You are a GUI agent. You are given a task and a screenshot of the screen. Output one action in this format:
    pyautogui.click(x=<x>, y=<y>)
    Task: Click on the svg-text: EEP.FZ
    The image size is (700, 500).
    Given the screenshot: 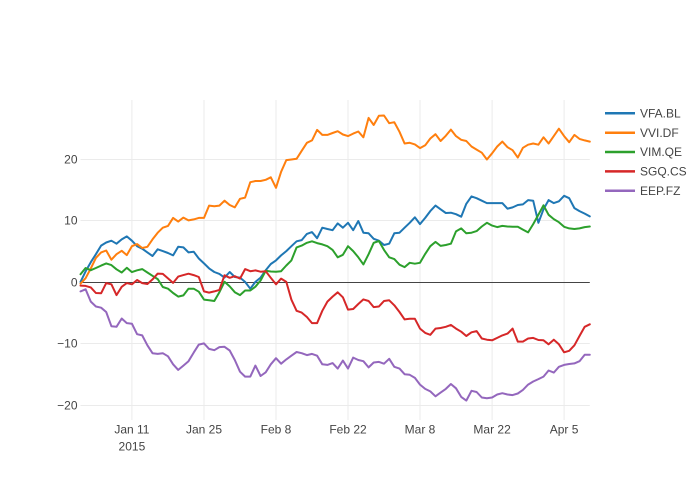 What is the action you would take?
    pyautogui.click(x=660, y=191)
    